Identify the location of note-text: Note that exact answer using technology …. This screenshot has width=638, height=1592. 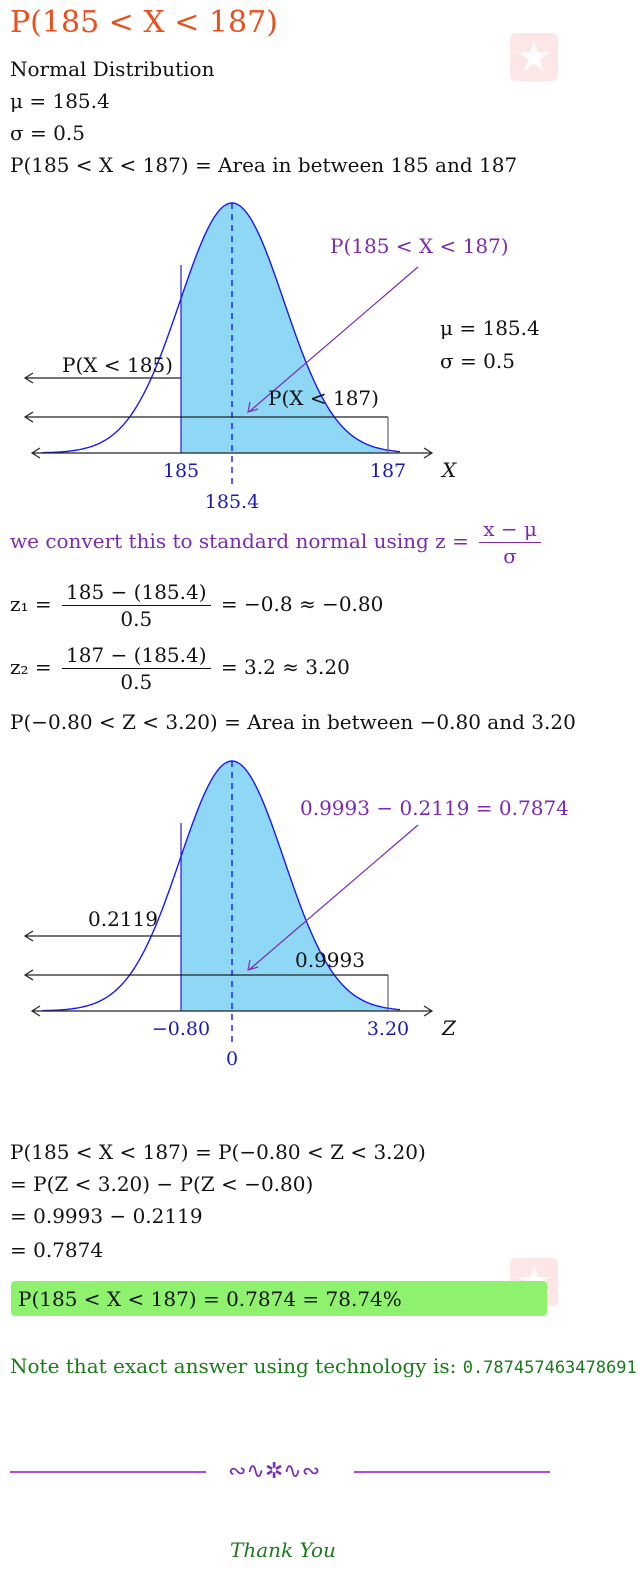
(233, 1366).